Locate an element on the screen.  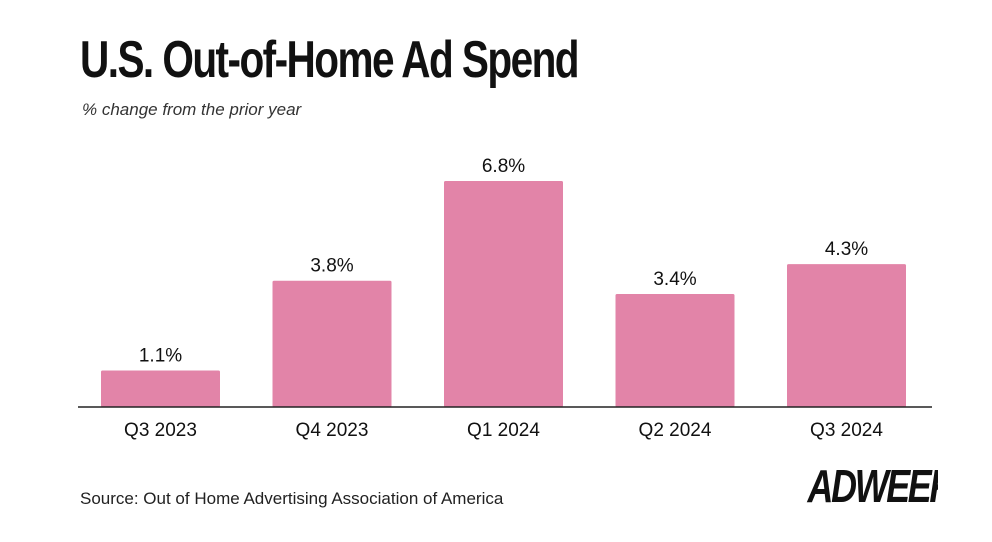
data-label-q3-2023: 1.1% is located at coordinates (160, 355).